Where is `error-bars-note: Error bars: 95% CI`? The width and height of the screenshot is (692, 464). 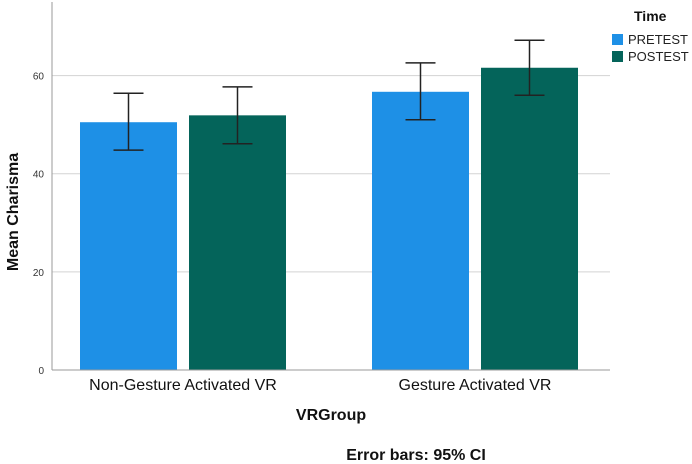
error-bars-note: Error bars: 95% CI is located at coordinates (416, 455).